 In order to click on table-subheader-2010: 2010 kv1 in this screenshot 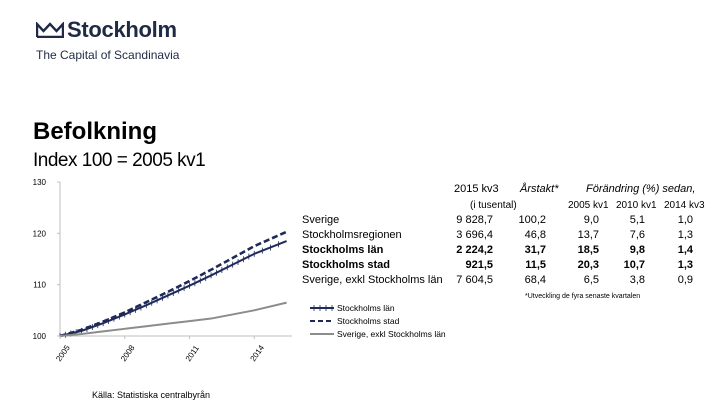, I will do `click(636, 205)`.